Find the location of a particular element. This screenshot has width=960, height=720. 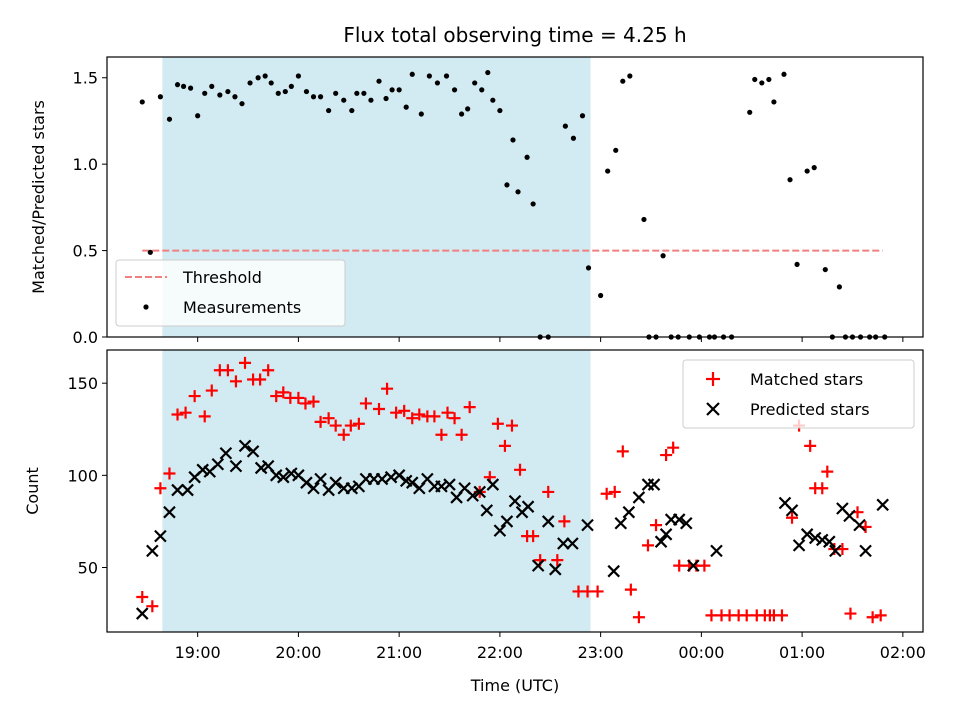

top-legend-box is located at coordinates (230, 293).